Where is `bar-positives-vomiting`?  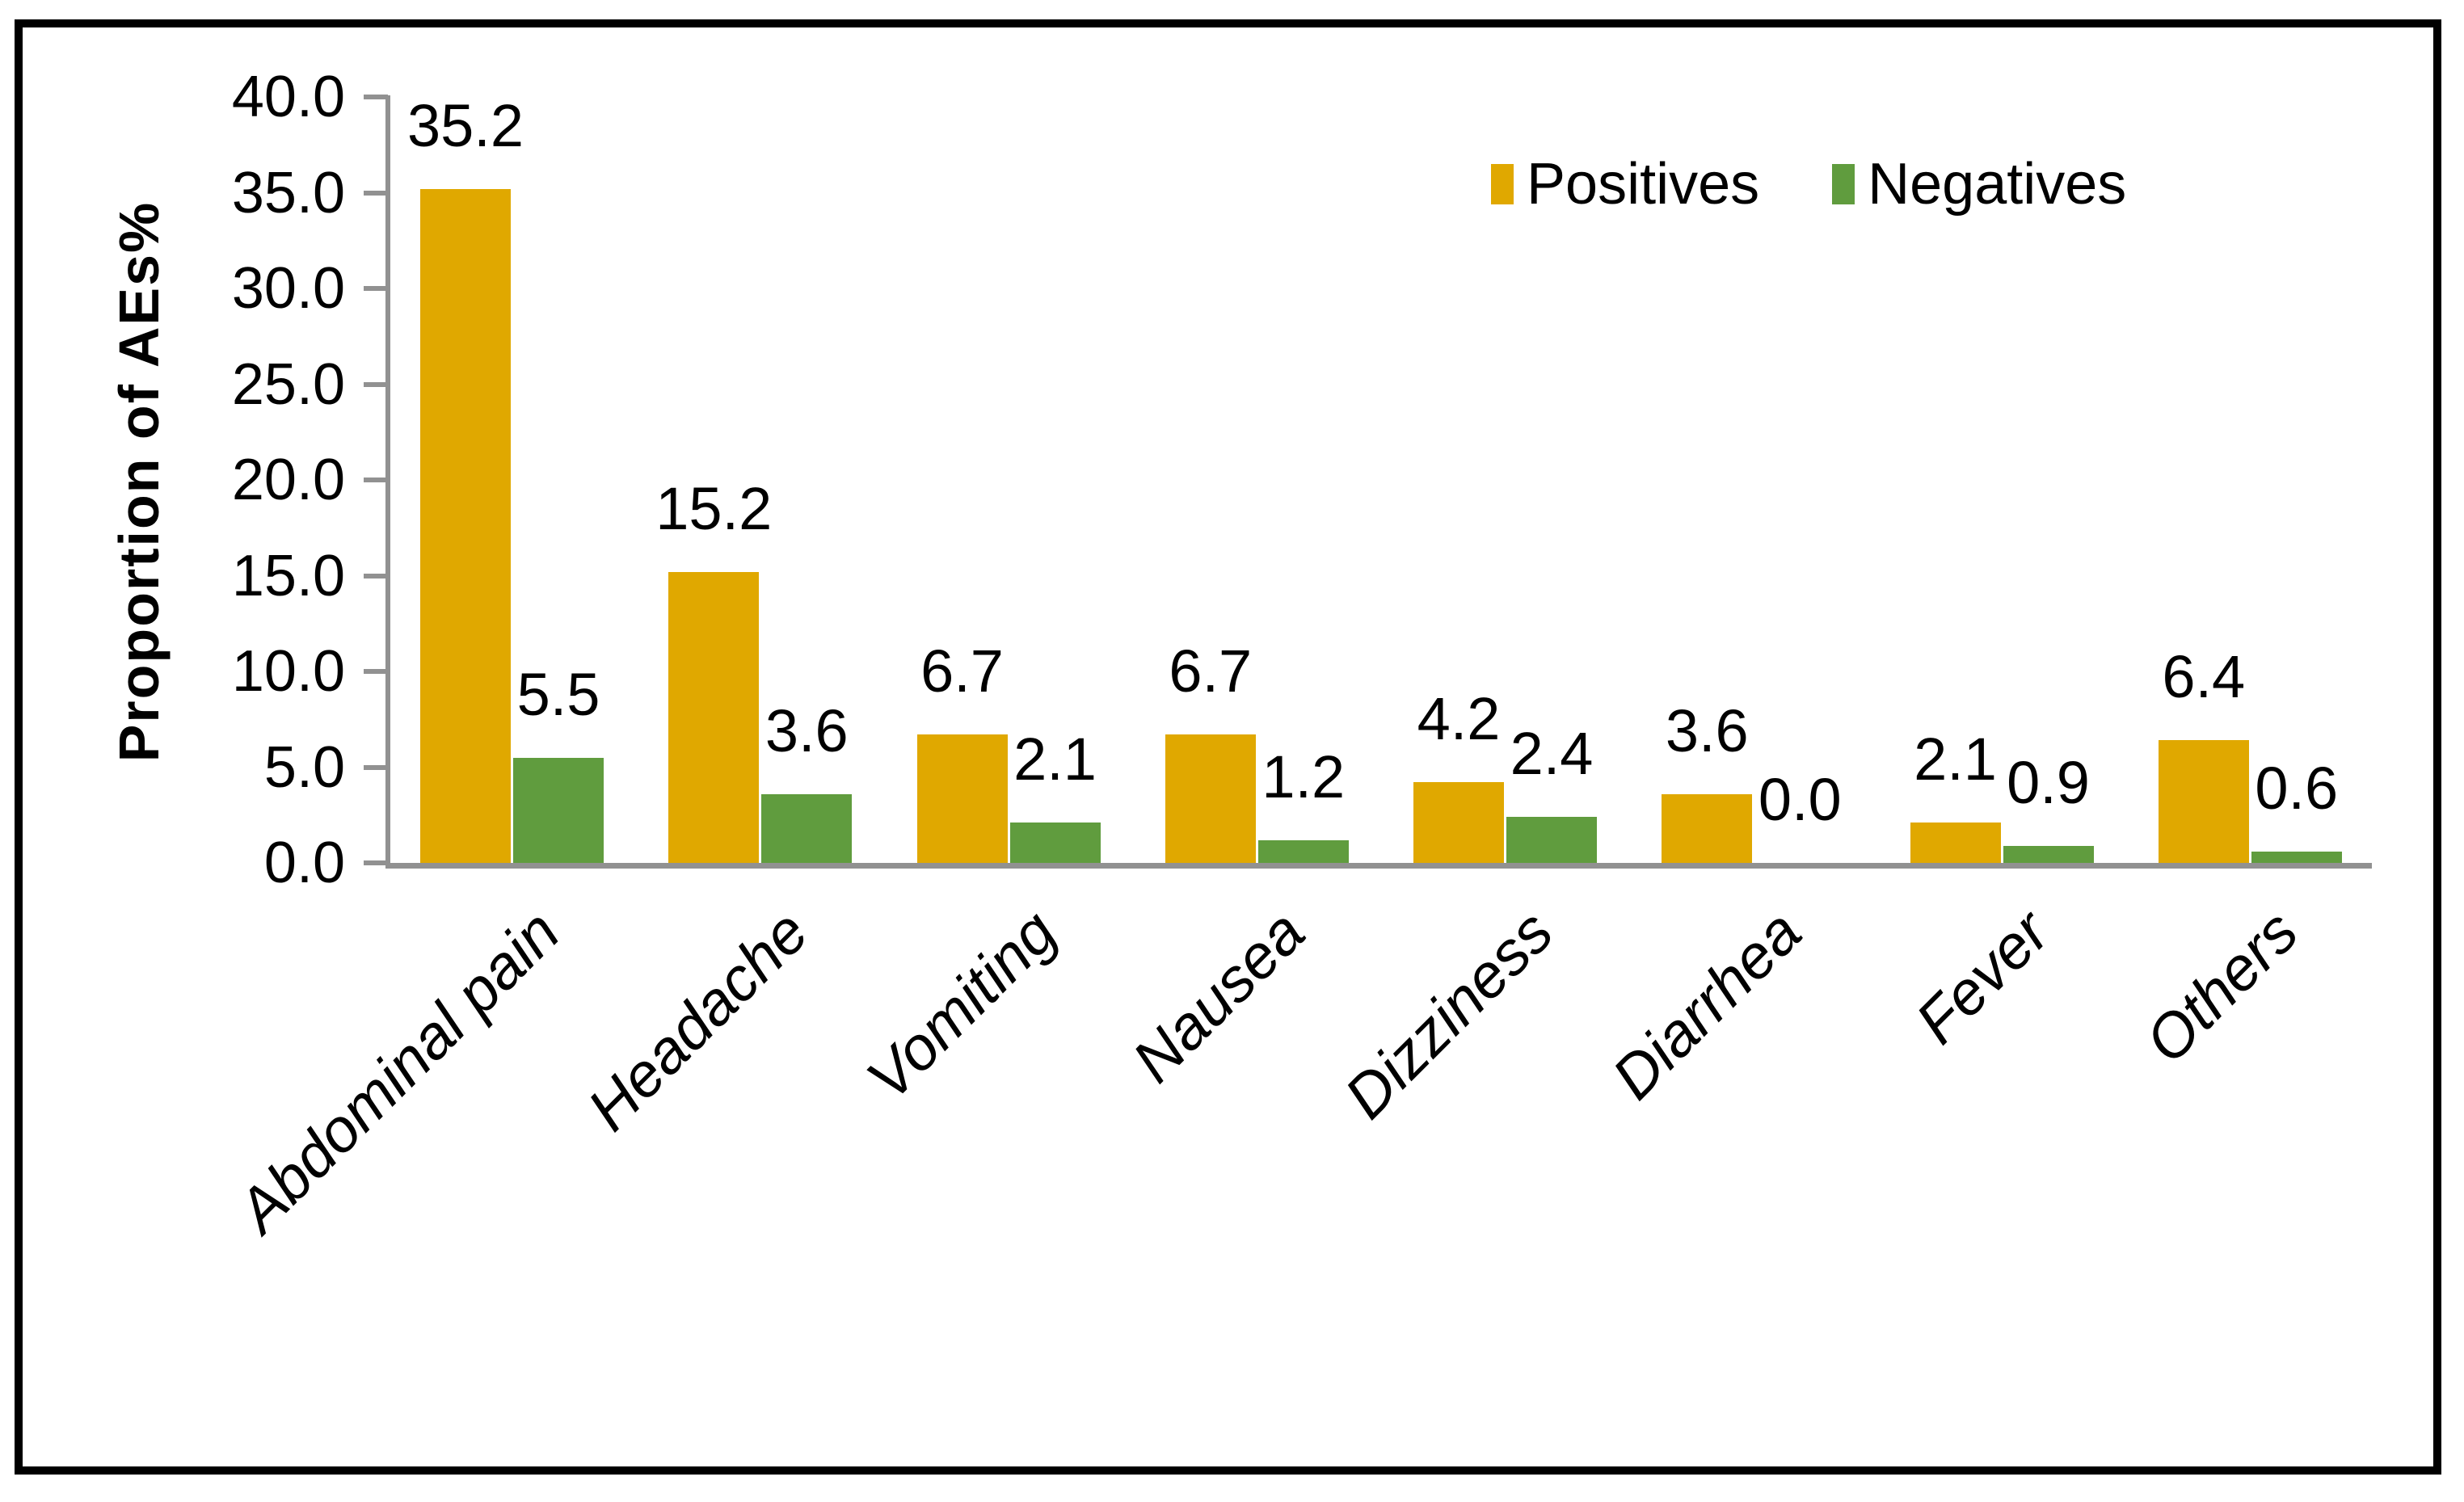
bar-positives-vomiting is located at coordinates (962, 798).